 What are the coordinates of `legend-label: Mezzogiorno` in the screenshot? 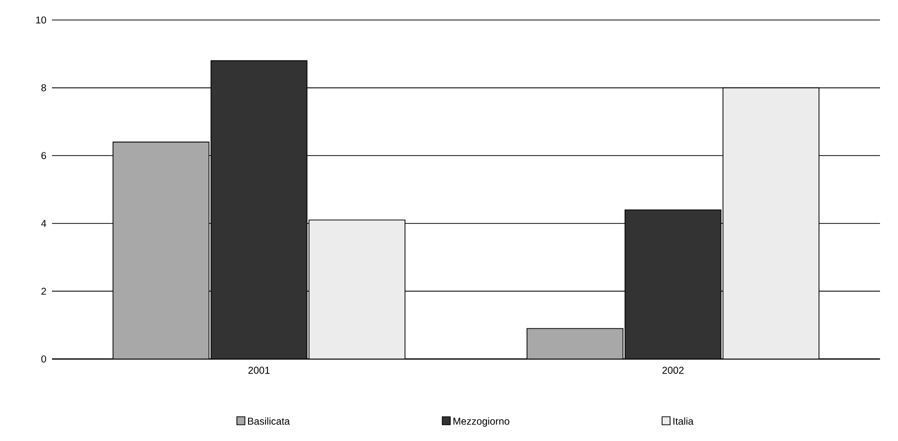 It's located at (481, 422).